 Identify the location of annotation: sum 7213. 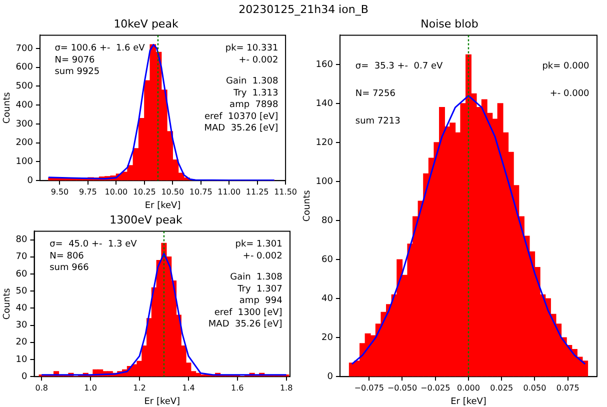
(377, 121).